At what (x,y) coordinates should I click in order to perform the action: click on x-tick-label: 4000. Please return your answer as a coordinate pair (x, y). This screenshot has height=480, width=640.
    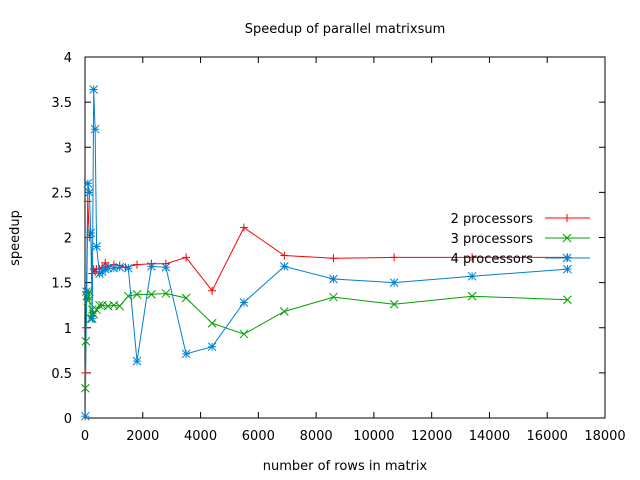
    Looking at the image, I should click on (200, 436).